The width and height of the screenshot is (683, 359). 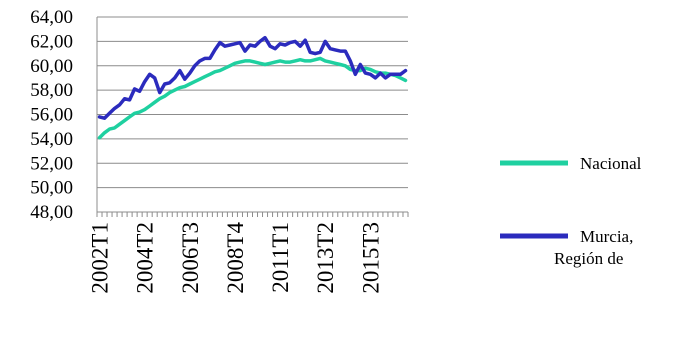 I want to click on series-lines, so click(x=252, y=87).